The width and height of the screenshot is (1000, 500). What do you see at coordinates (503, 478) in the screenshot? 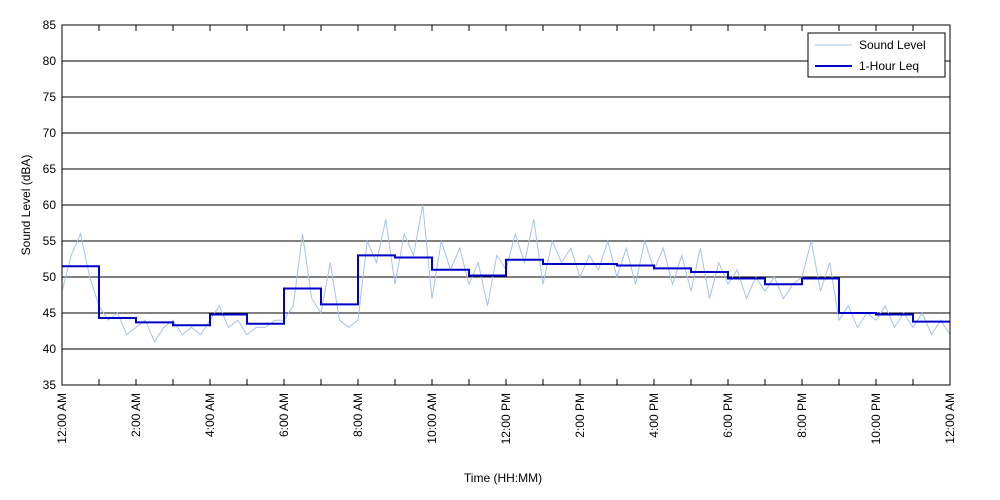
I see `x-axis-label: Time (HH:MM)` at bounding box center [503, 478].